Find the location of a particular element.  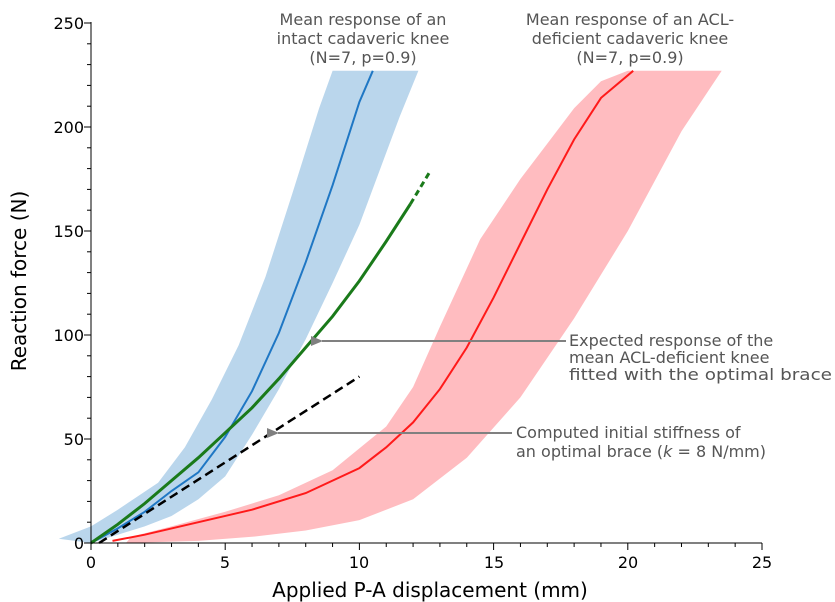

intact-annotation-line: Mean response of an is located at coordinates (363, 19).